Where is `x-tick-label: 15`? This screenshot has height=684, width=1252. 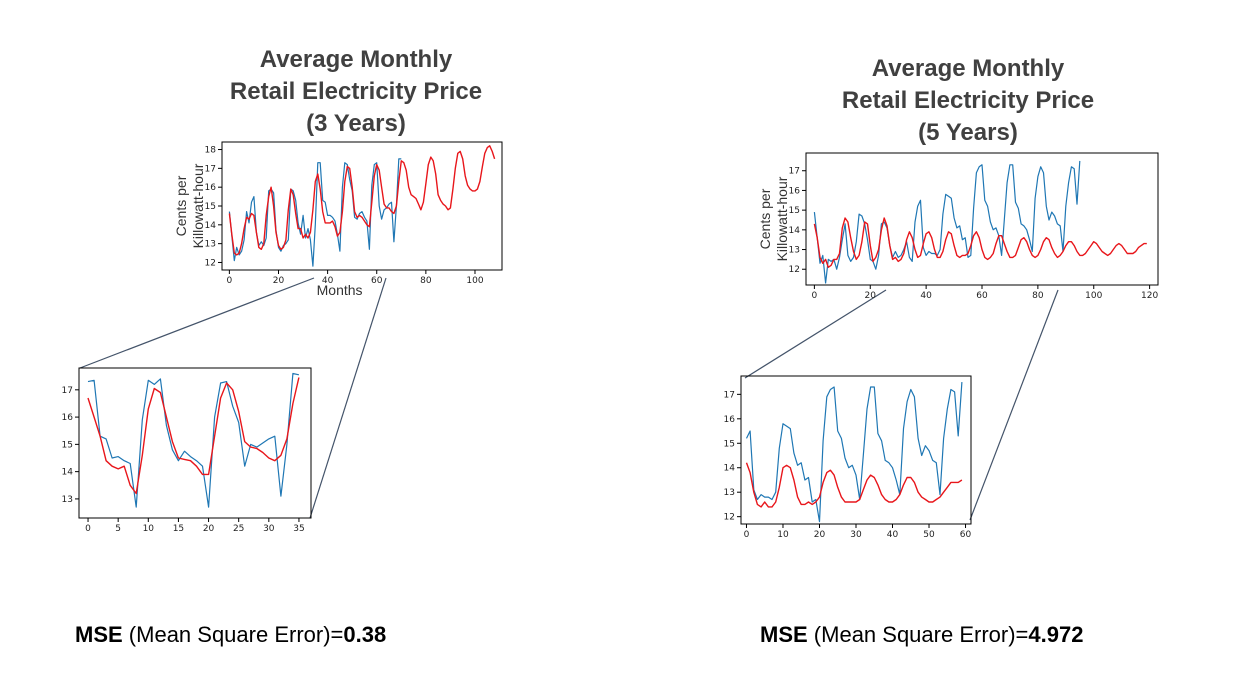 x-tick-label: 15 is located at coordinates (178, 529).